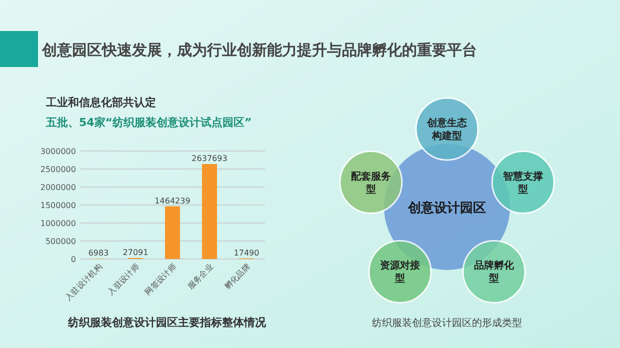 This screenshot has width=620, height=348. I want to click on chart-title: 创意园区快速发展，成为行业创新能力提升与品牌孵化的重要平台, so click(259, 50).